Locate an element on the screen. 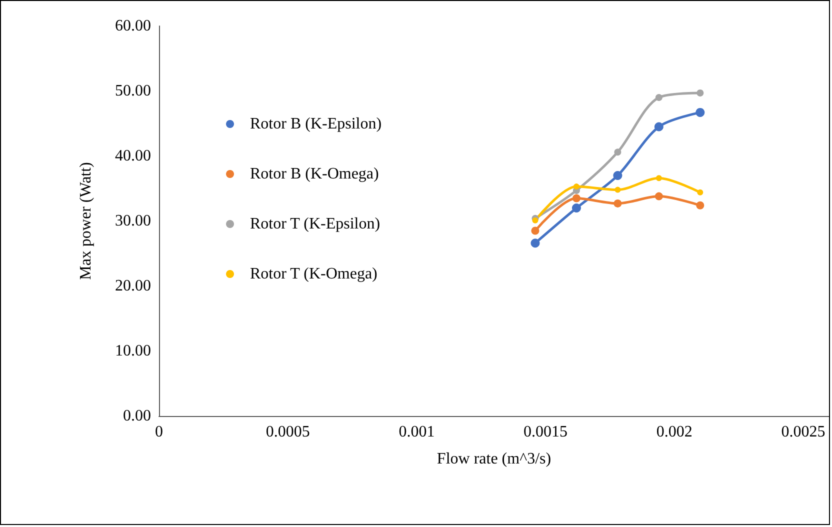 Image resolution: width=832 pixels, height=527 pixels. y-tick-label: 60.00 is located at coordinates (133, 26).